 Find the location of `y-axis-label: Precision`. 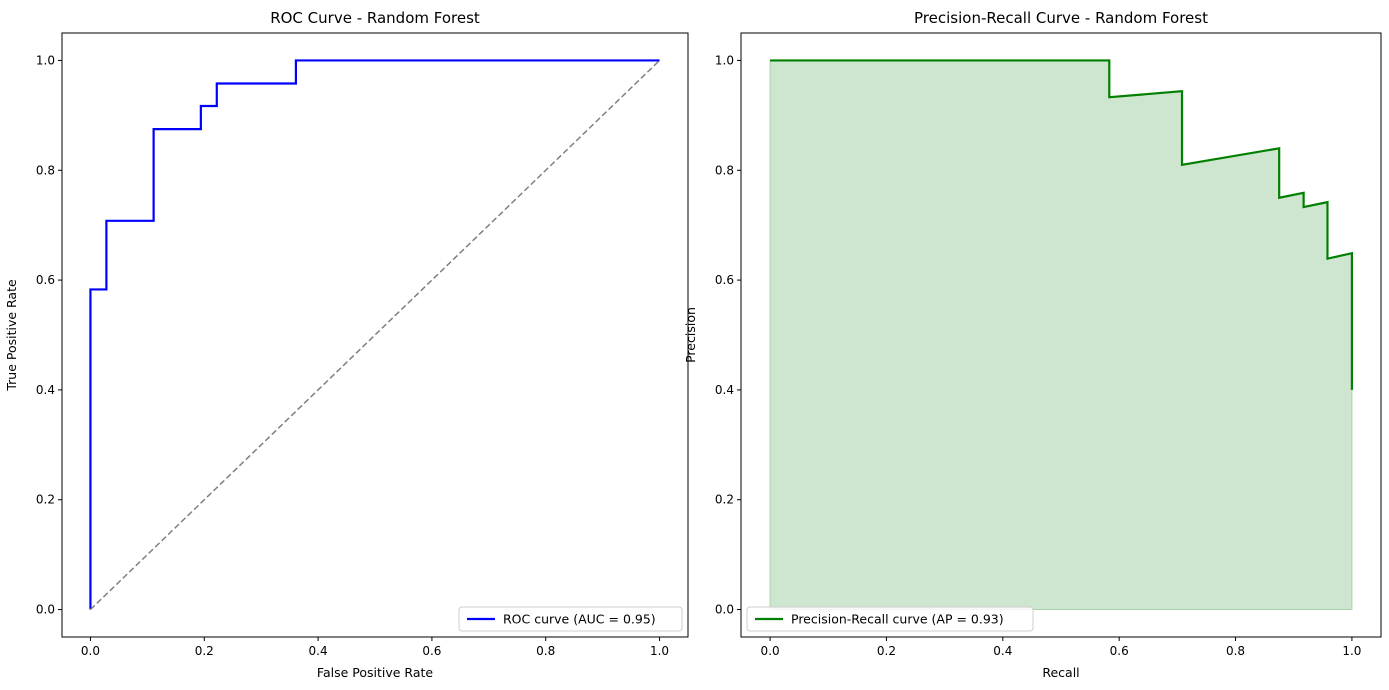

y-axis-label: Precision is located at coordinates (690, 335).